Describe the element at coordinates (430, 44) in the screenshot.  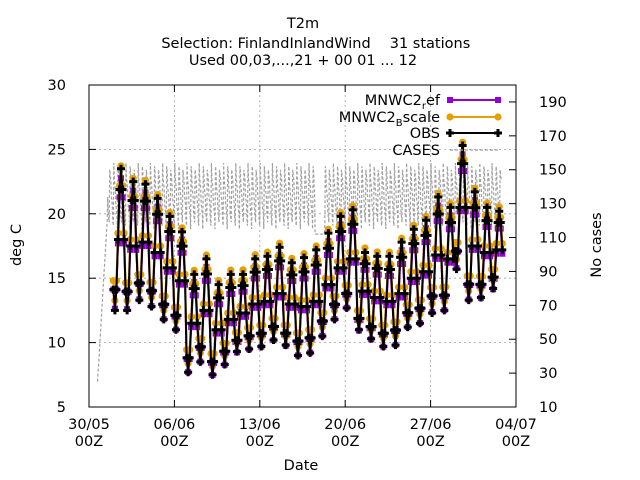
I see `chart-subtitle-stations: 31 stations` at that location.